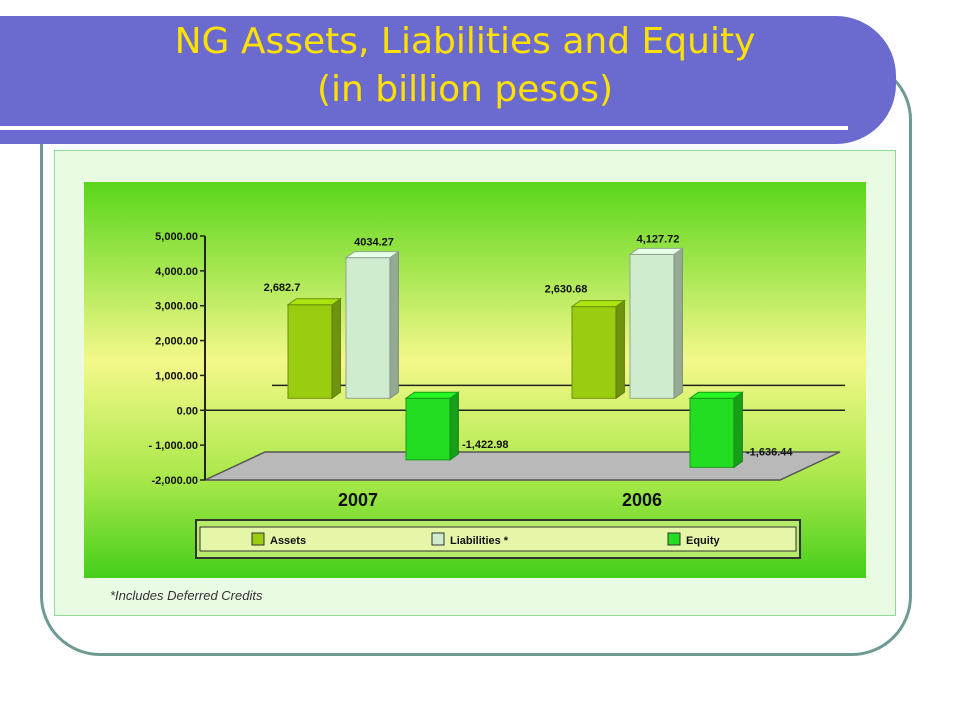  I want to click on y-tick-label: 4,000.00, so click(176, 272).